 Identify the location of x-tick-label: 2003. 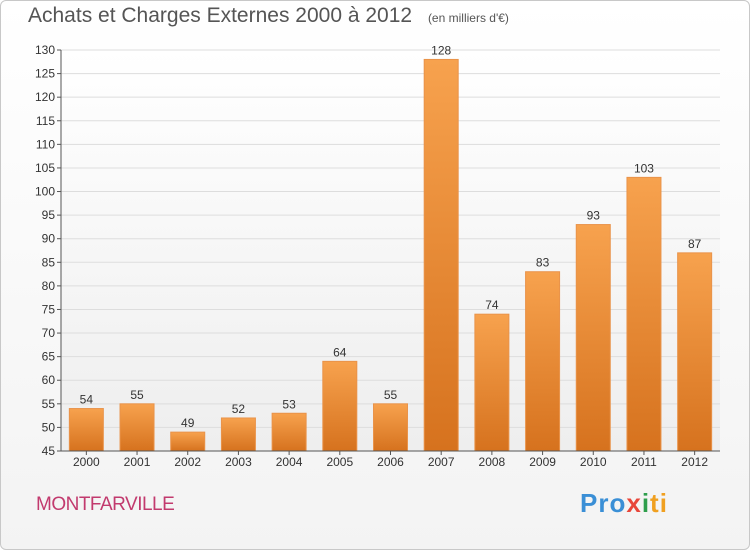
(238, 462).